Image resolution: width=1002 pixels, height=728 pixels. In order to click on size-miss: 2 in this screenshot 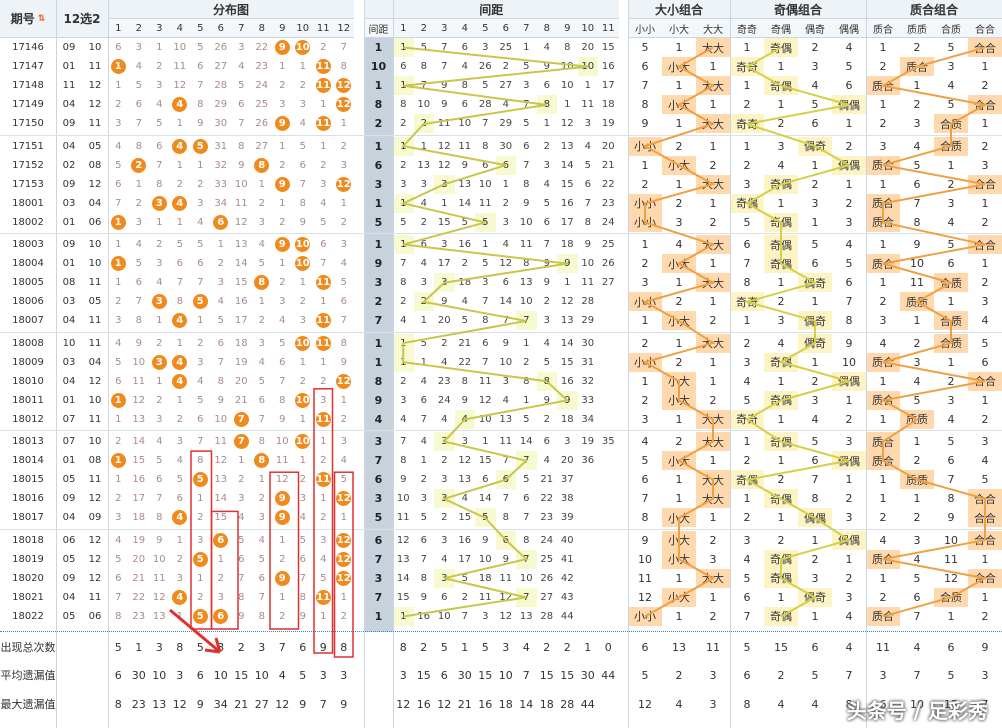, I will do `click(645, 343)`.